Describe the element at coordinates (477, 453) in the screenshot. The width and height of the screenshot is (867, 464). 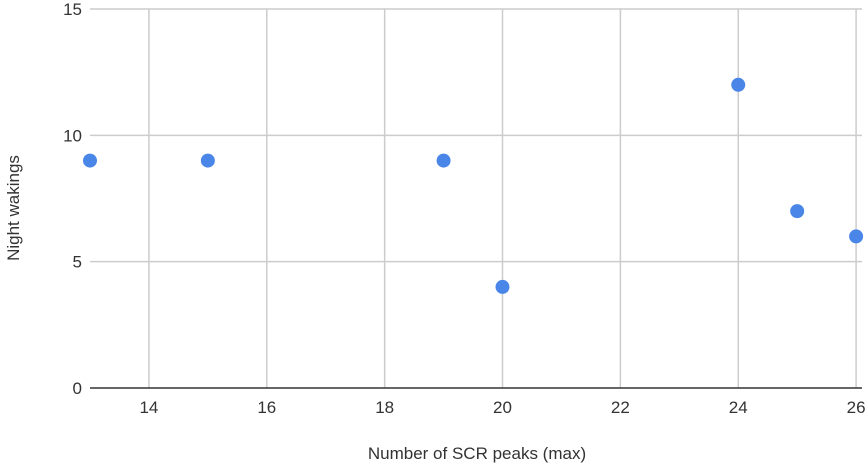
I see `x-axis-title: Number of SCR peaks (max)` at that location.